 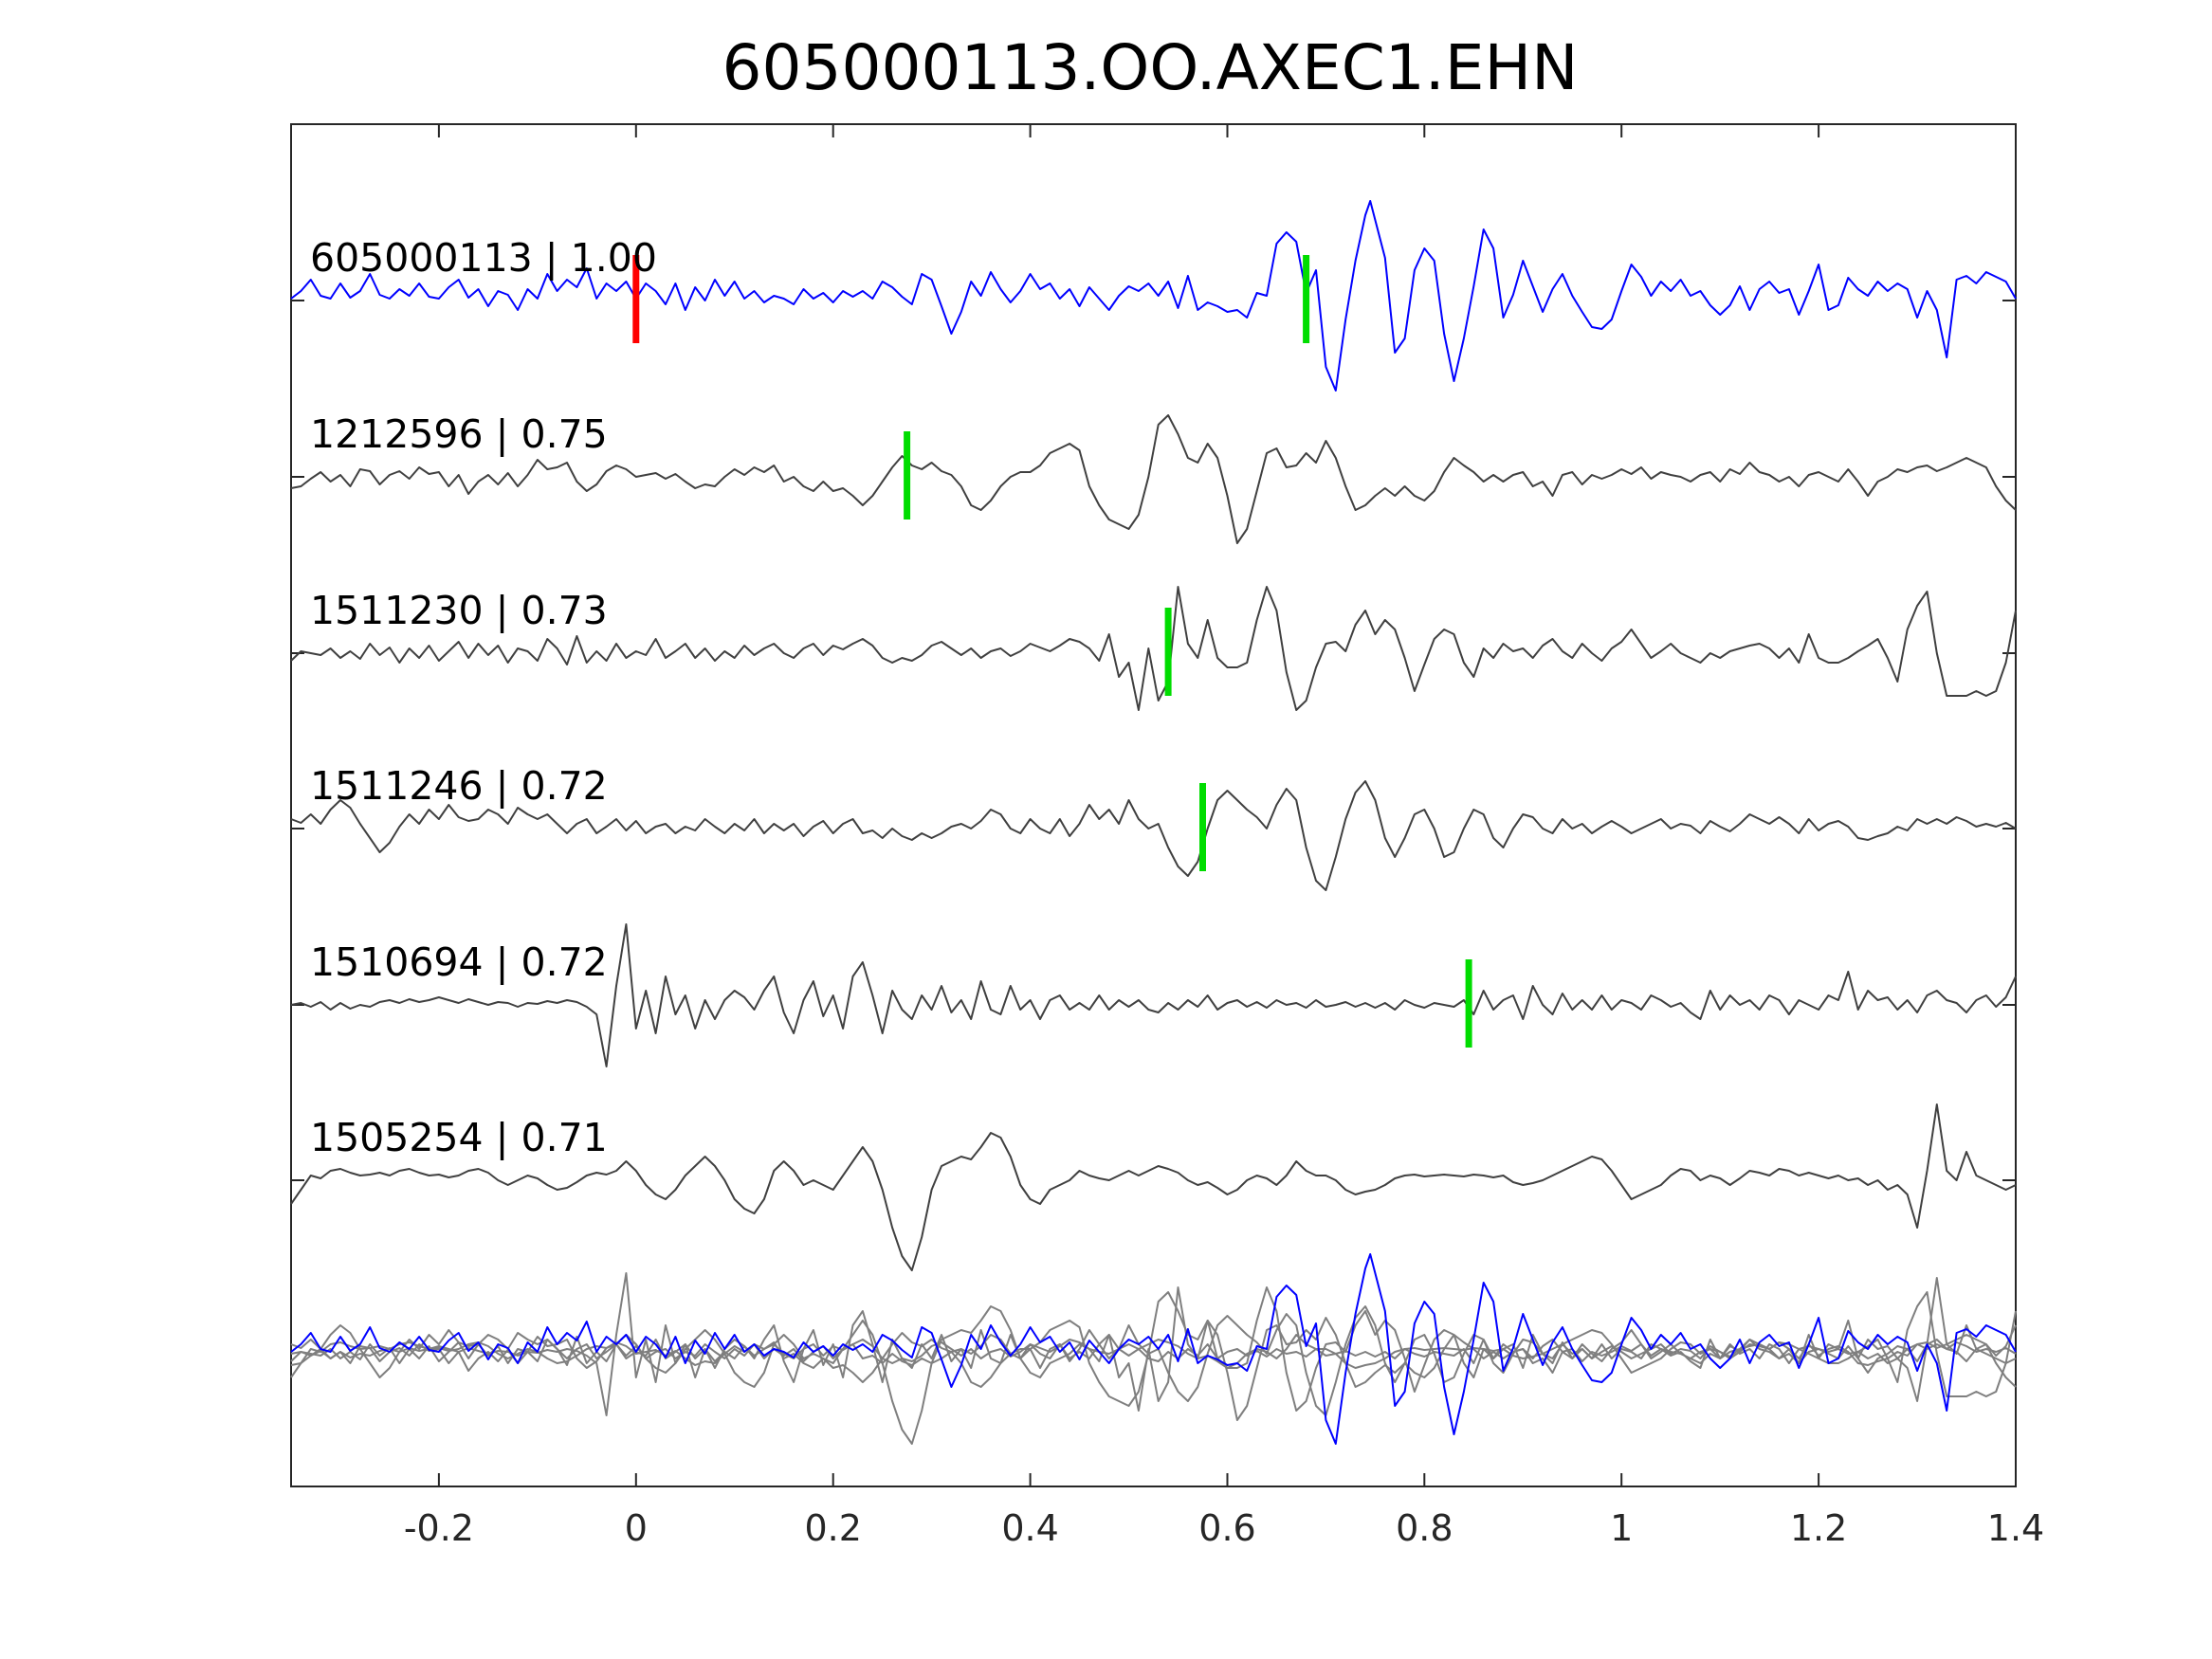 What do you see at coordinates (459, 434) in the screenshot?
I see `trace-label: 1212596 | 0.75` at bounding box center [459, 434].